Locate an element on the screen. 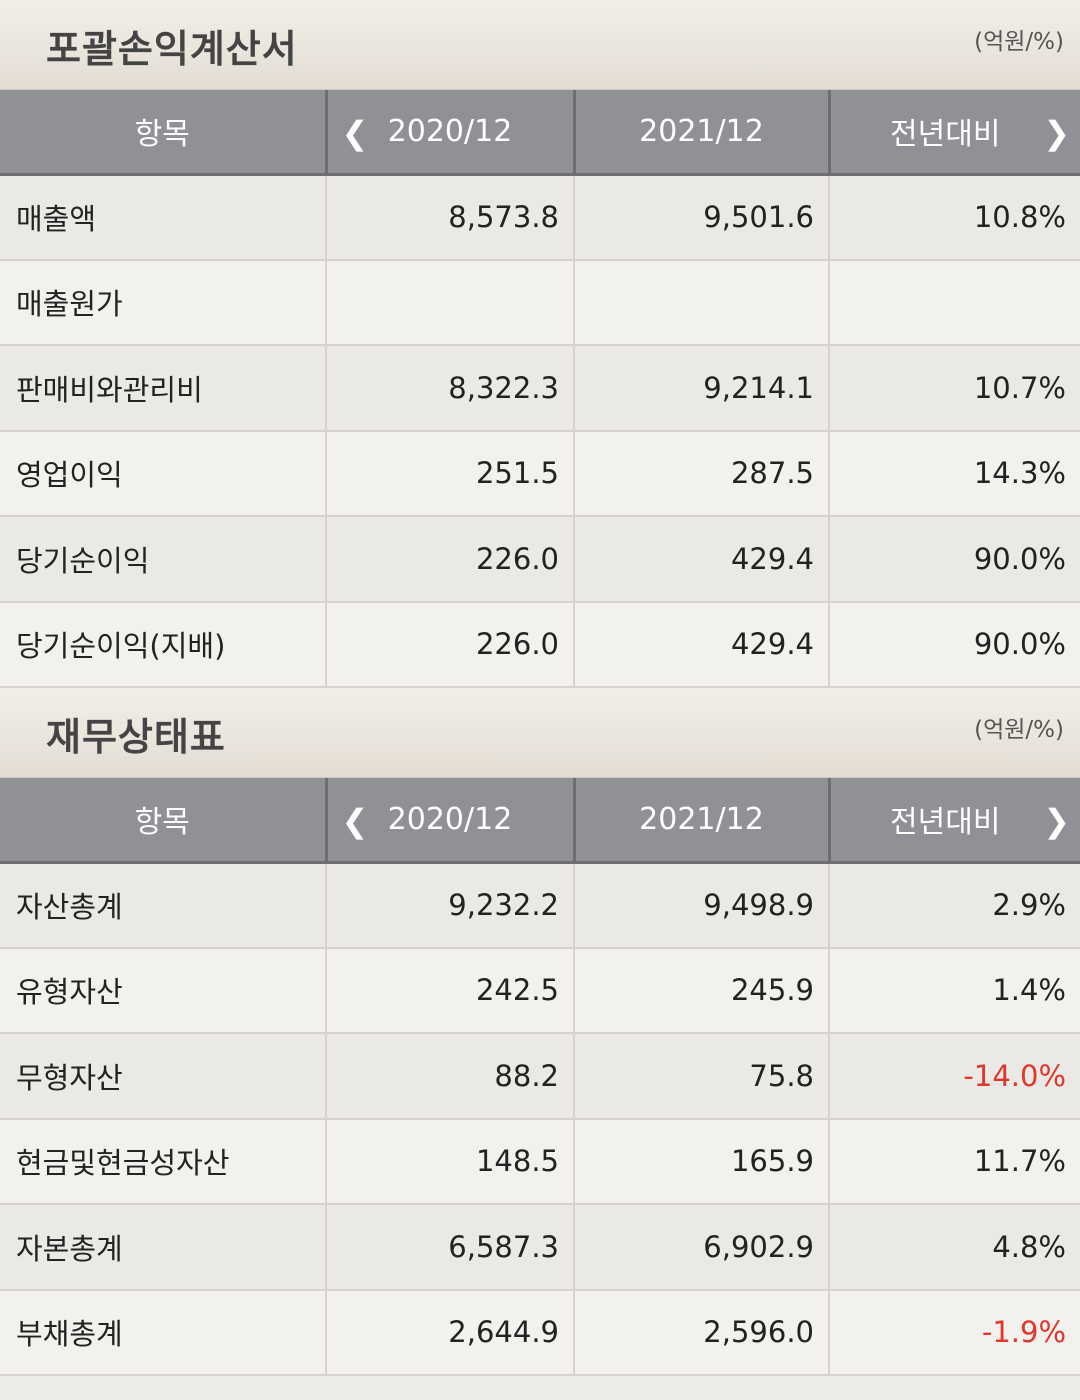  value-2021: 9,498.9 is located at coordinates (701, 905).